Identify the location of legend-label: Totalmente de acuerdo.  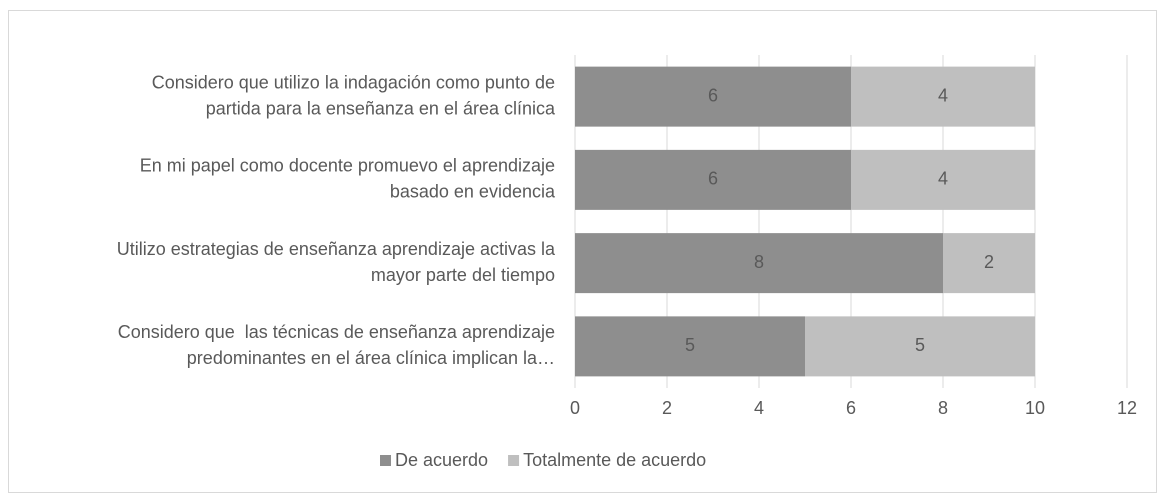
(614, 460).